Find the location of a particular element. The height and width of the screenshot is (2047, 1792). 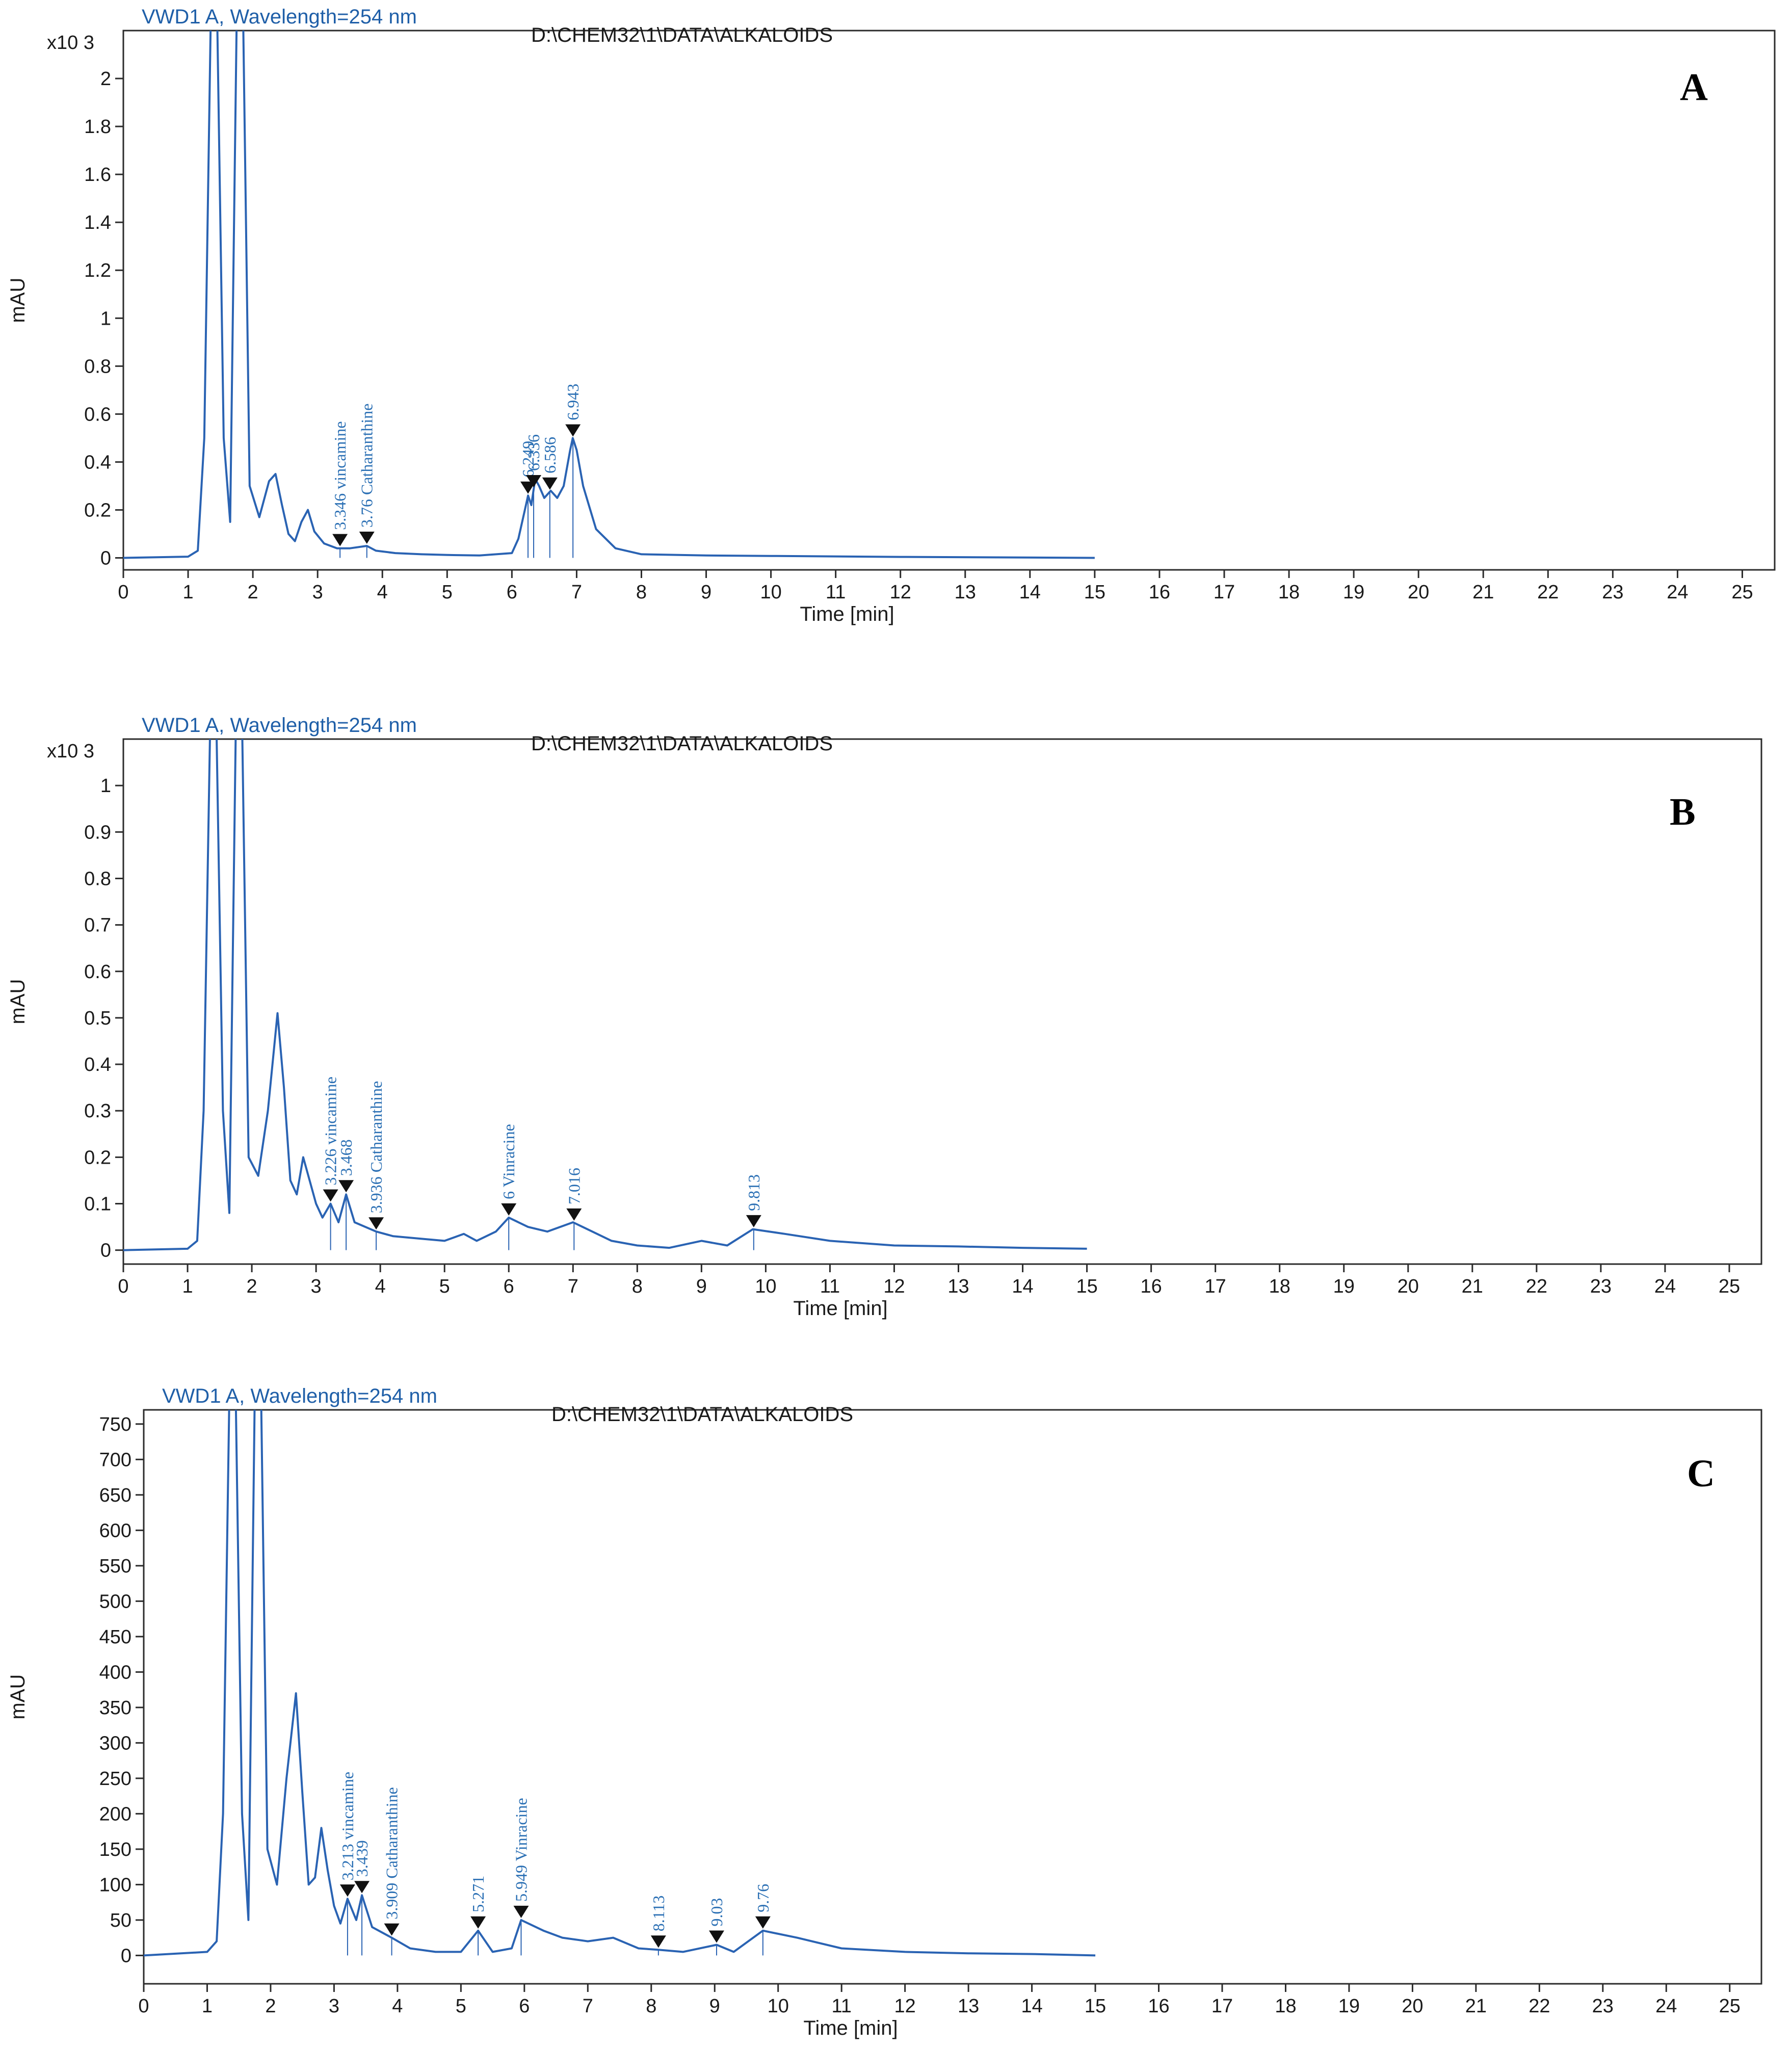

x-tick-label: 12 is located at coordinates (894, 1286).